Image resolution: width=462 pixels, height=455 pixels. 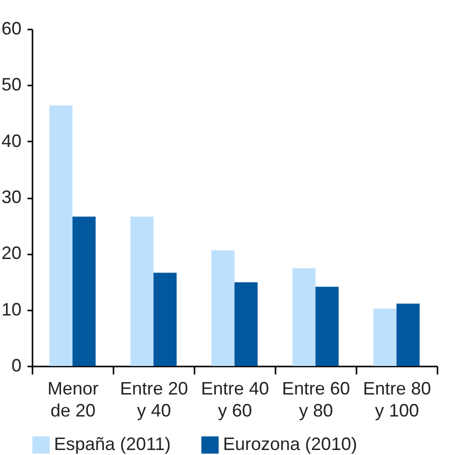 What do you see at coordinates (11, 84) in the screenshot?
I see `y-tick-label: 50` at bounding box center [11, 84].